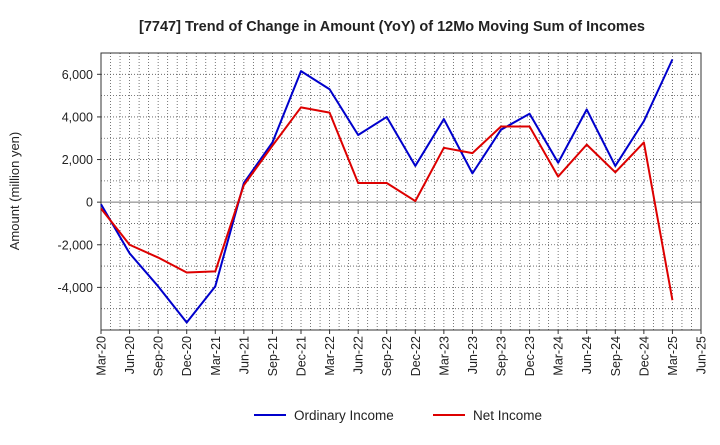 The image size is (720, 445). I want to click on x-tick-label: Jun-21, so click(244, 355).